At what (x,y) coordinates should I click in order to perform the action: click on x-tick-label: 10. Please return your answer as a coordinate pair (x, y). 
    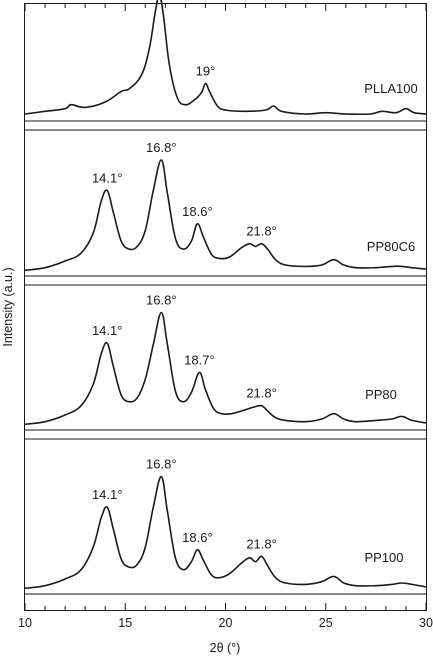
    Looking at the image, I should click on (25, 623).